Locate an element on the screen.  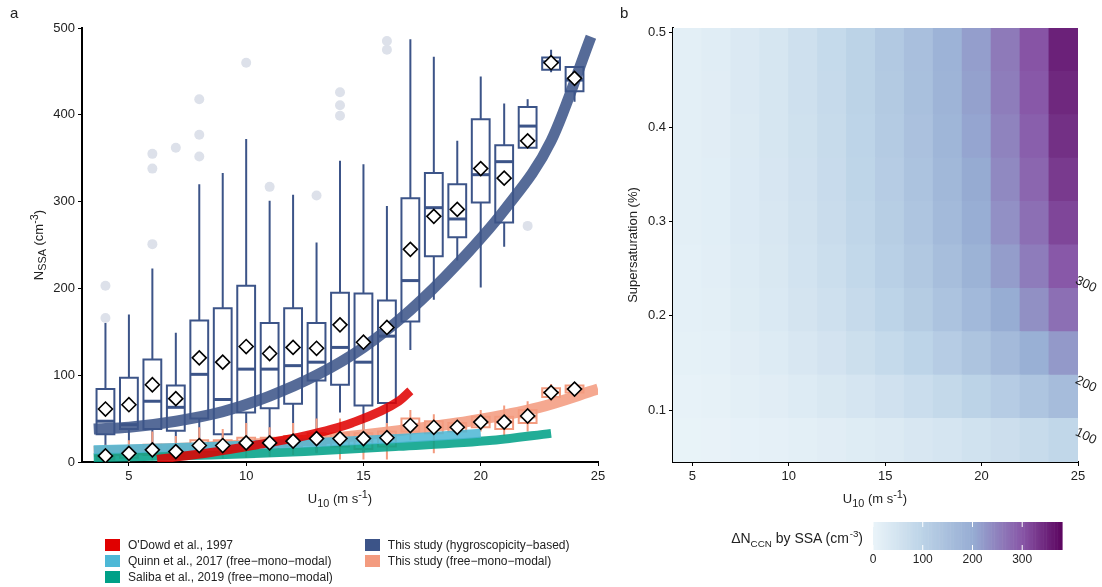
color-bar-label: 200 is located at coordinates (972, 559).